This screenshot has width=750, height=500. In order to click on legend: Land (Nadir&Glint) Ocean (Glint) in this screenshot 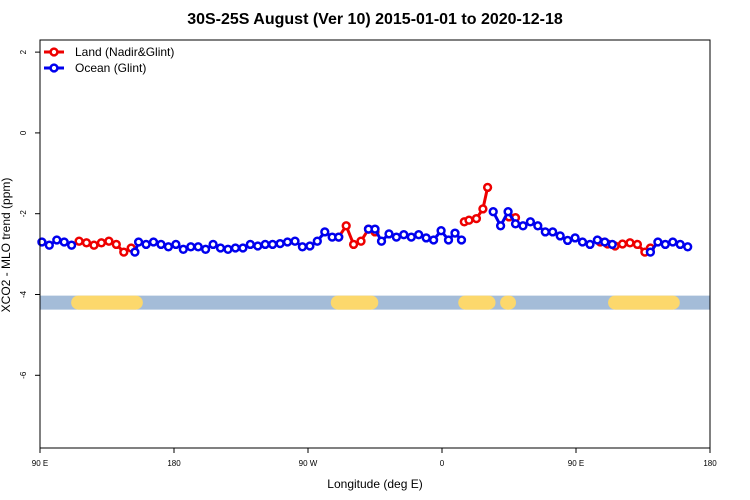, I will do `click(109, 60)`.